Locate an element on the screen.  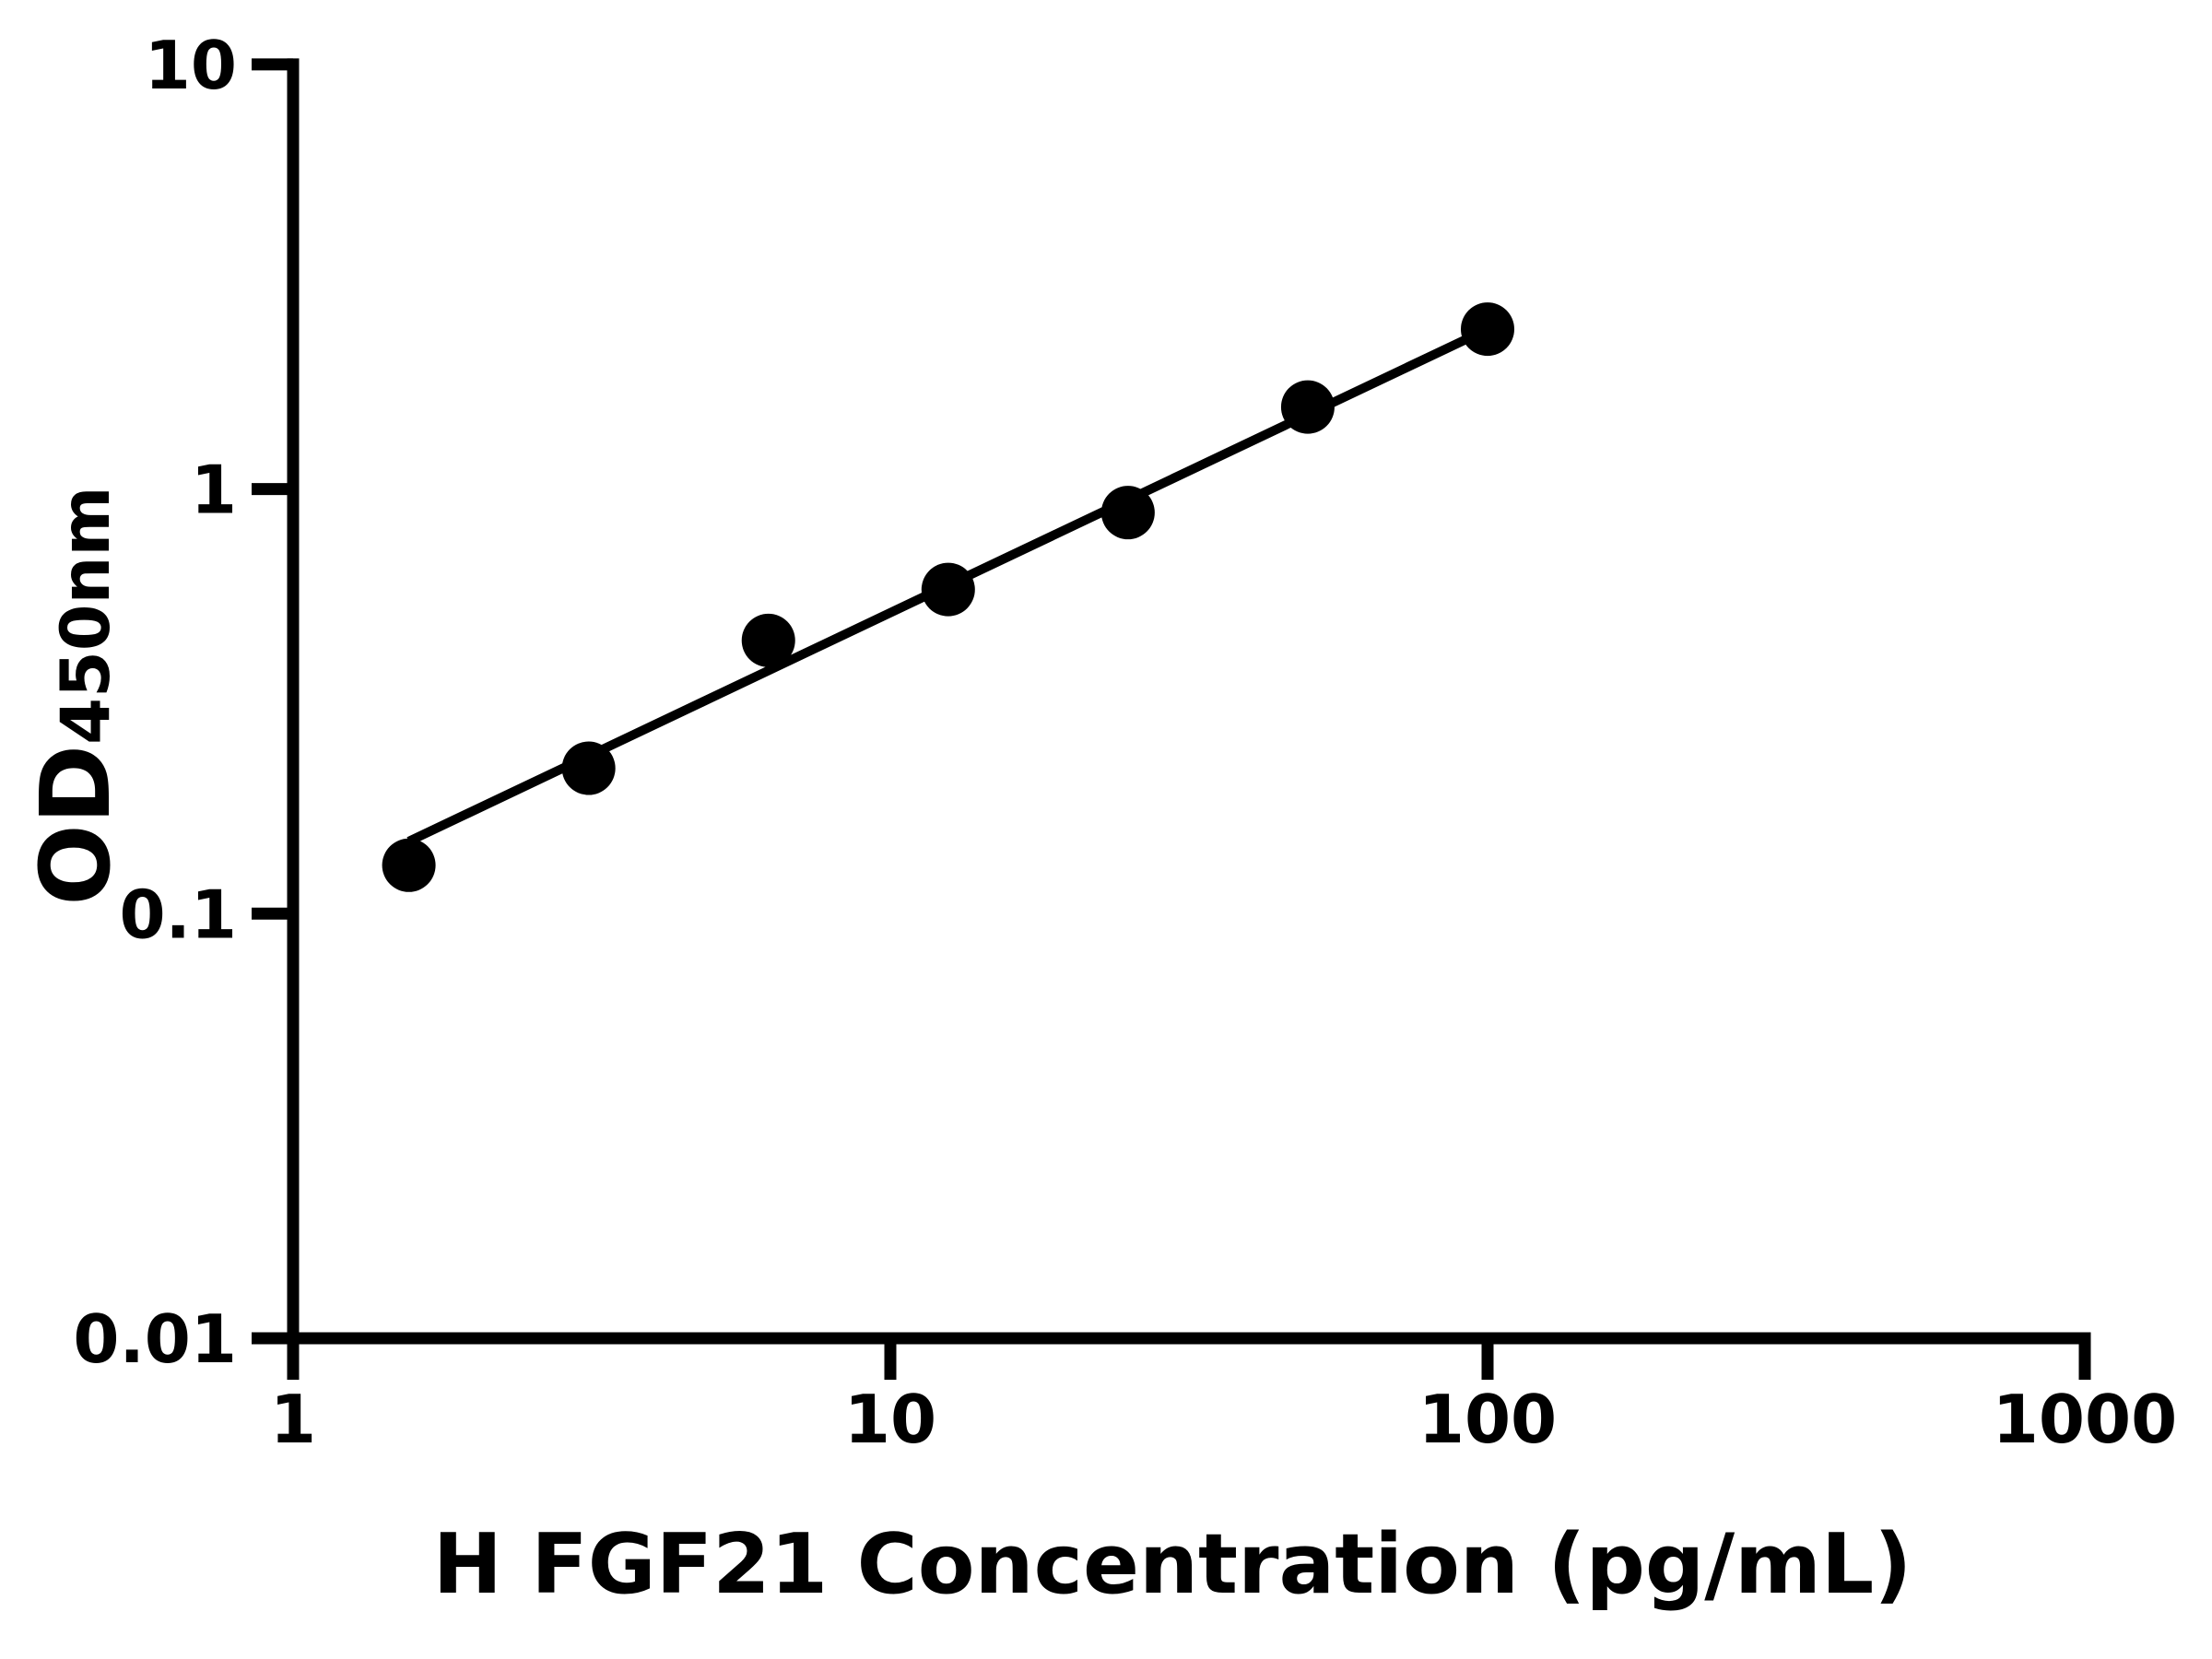
x-tick-label: 10 is located at coordinates (890, 1419).